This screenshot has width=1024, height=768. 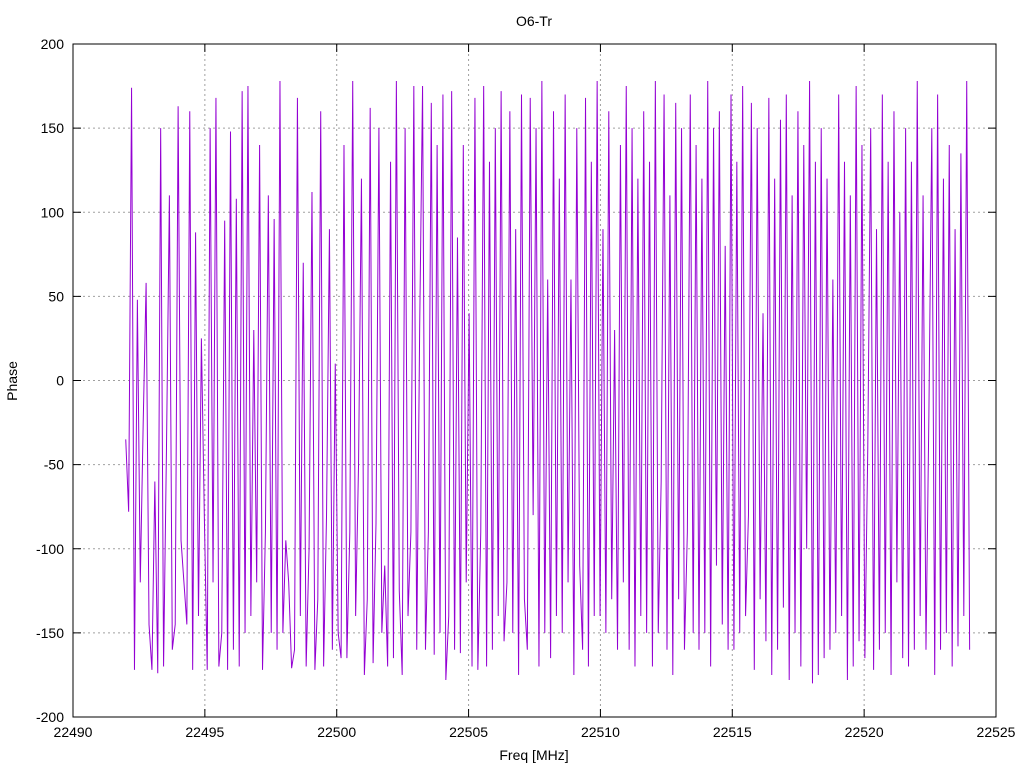 I want to click on x-tick-label: 22490, so click(x=73, y=732).